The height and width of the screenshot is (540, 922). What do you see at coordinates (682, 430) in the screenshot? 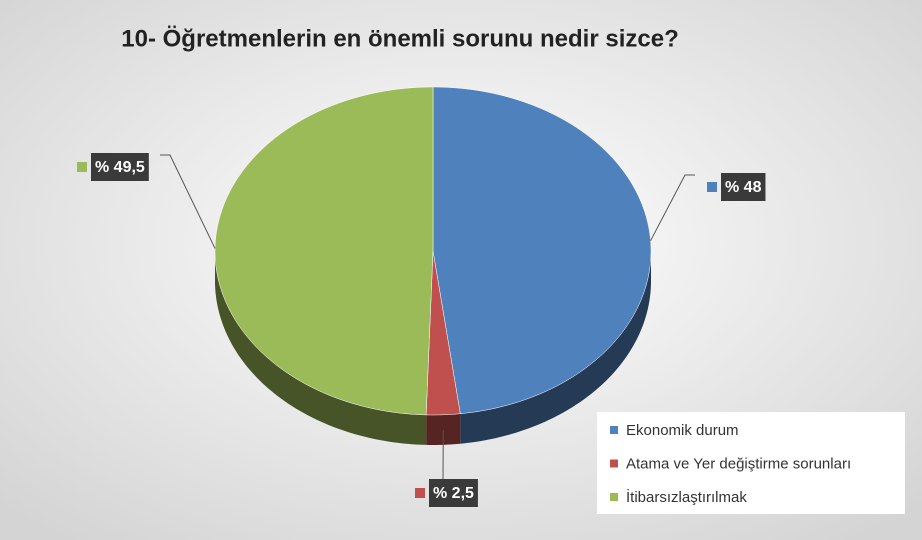
I see `legend-label: Ekonomik durum` at bounding box center [682, 430].